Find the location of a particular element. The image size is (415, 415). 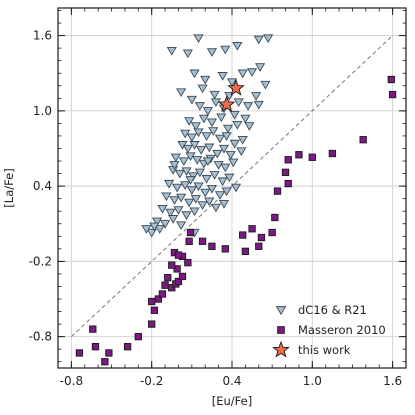

x-tick-label: 1.0 is located at coordinates (312, 381).